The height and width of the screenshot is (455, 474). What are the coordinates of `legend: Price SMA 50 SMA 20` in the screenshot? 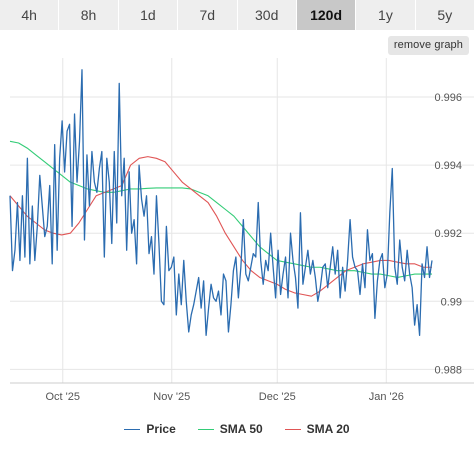 It's located at (237, 429).